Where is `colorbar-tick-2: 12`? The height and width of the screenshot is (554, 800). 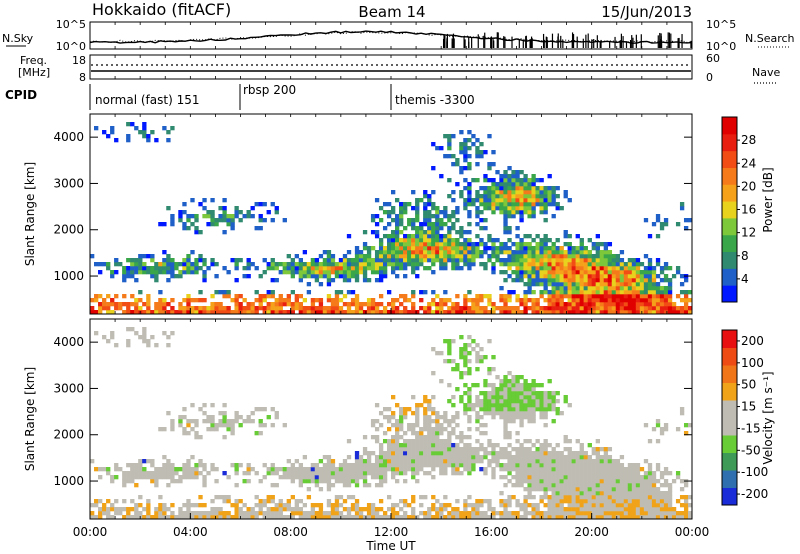
colorbar-tick-2: 12 is located at coordinates (748, 233).